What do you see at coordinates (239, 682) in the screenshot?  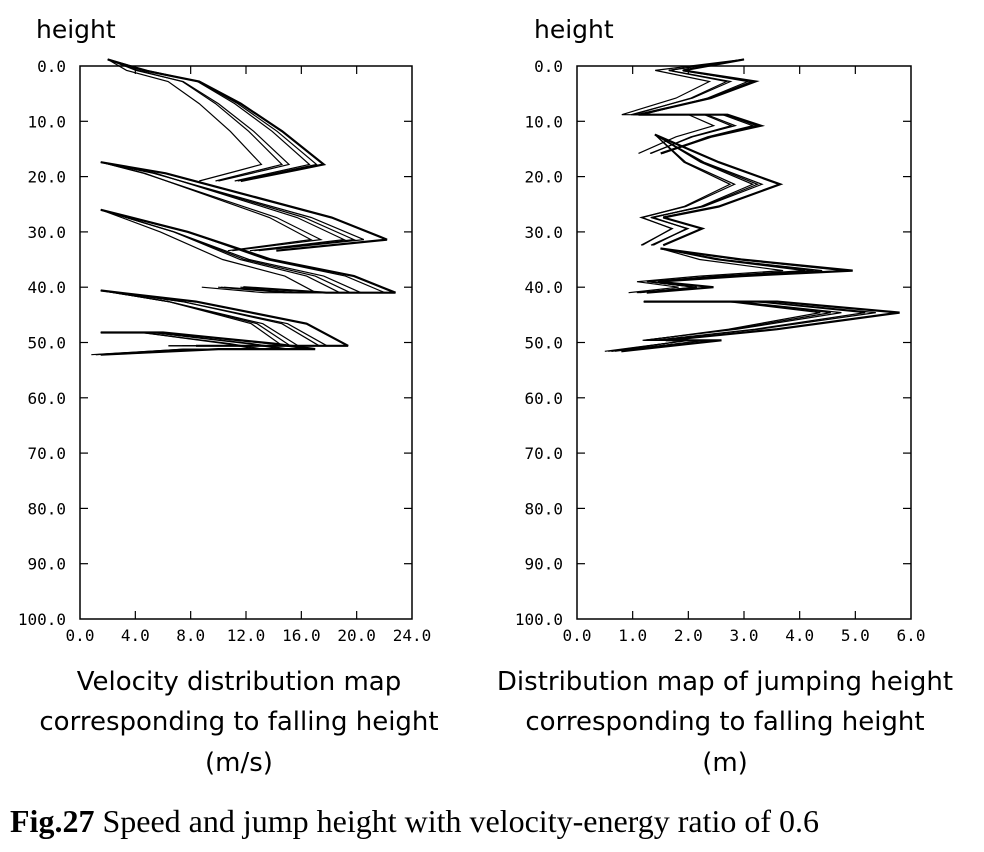 I see `velocity-xlabel-line-1: Velocity distribution map` at bounding box center [239, 682].